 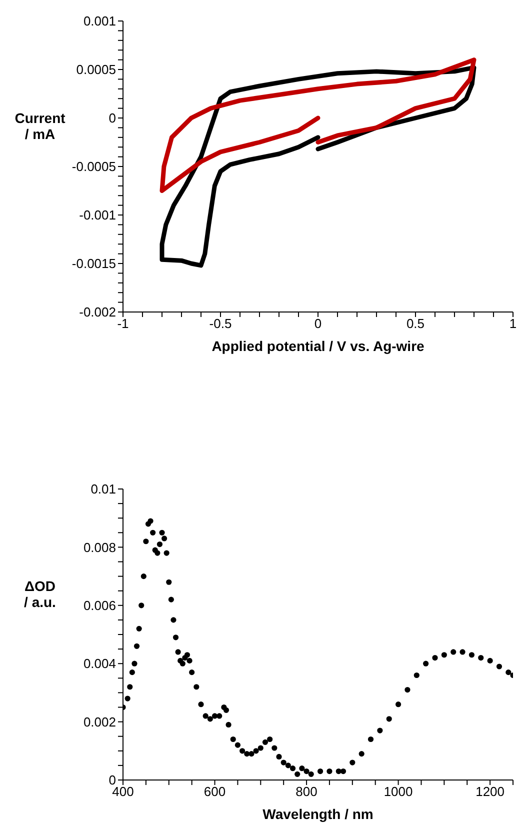 I want to click on y-tick-label: 0.001, so click(x=99, y=21).